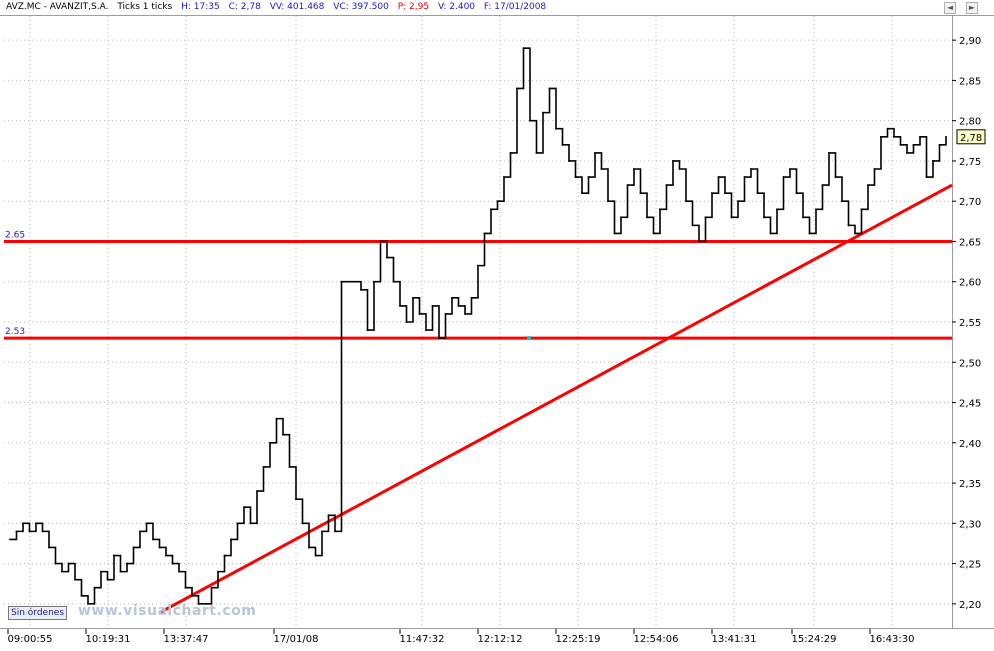 The height and width of the screenshot is (651, 994). I want to click on y-tick-label: 2,80, so click(970, 122).